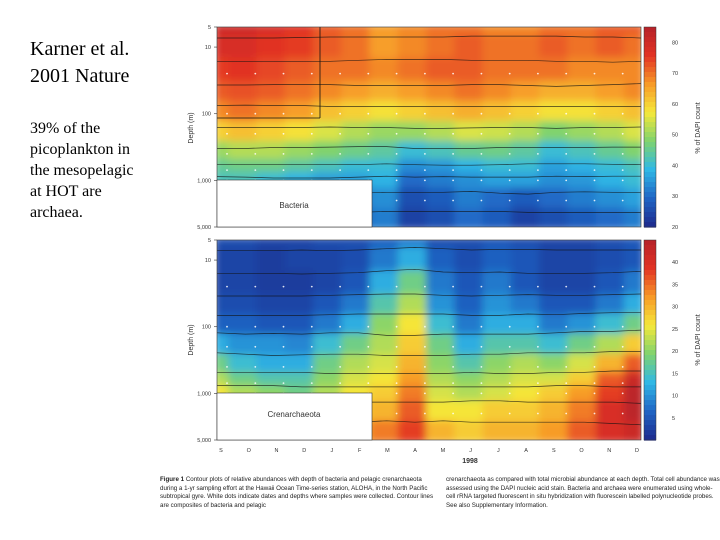 This screenshot has width=720, height=540. Describe the element at coordinates (304, 451) in the screenshot. I see `month-tick-label: D` at that location.